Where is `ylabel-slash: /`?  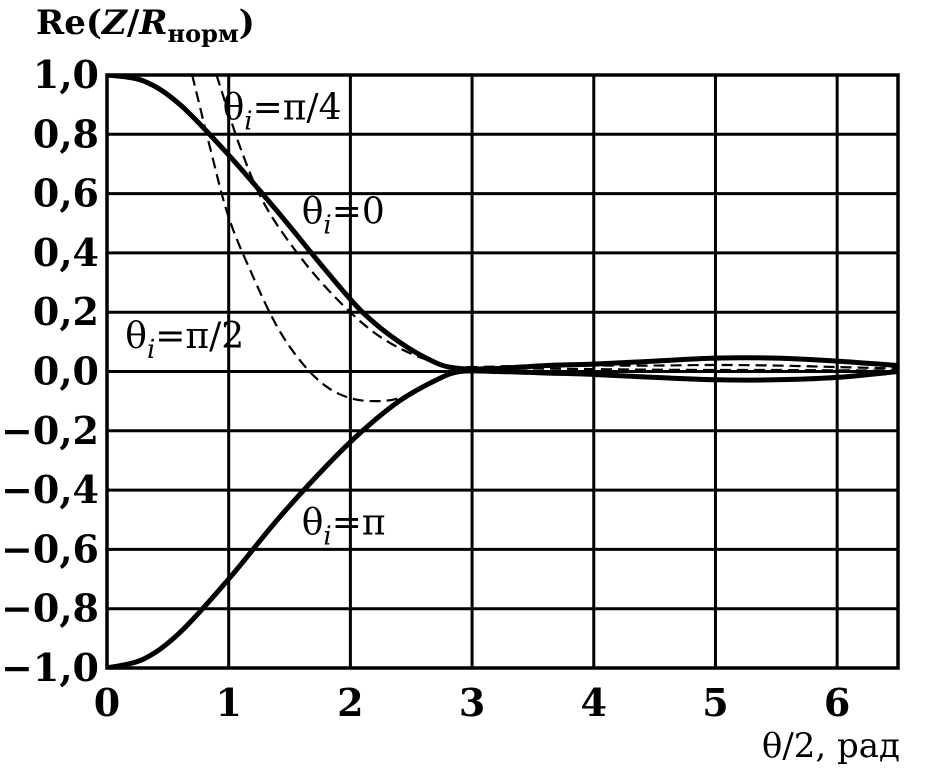
ylabel-slash: / is located at coordinates (133, 23).